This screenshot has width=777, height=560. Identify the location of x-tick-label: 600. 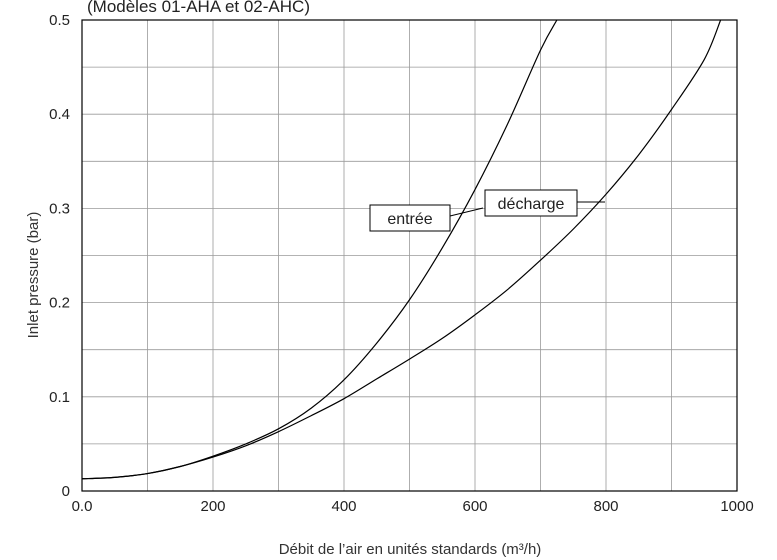
(474, 506).